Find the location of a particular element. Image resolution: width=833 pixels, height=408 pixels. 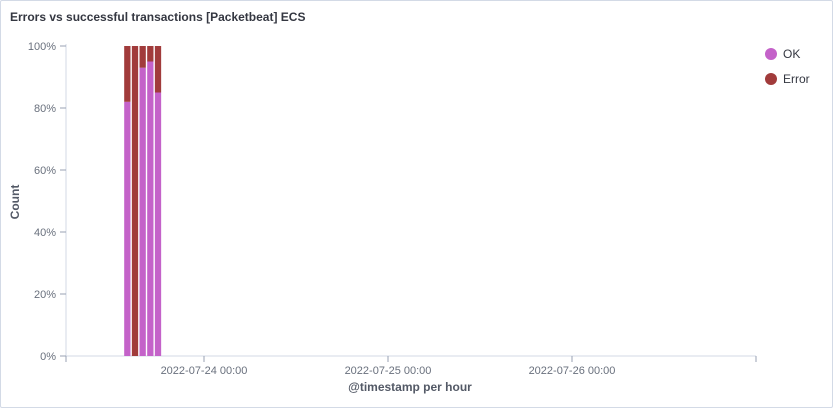

y-tick-label: 100% is located at coordinates (42, 47).